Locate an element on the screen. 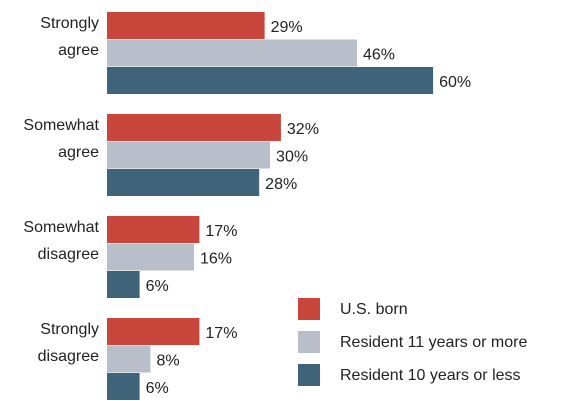 This screenshot has height=401, width=563. value-label: 46% is located at coordinates (379, 54).